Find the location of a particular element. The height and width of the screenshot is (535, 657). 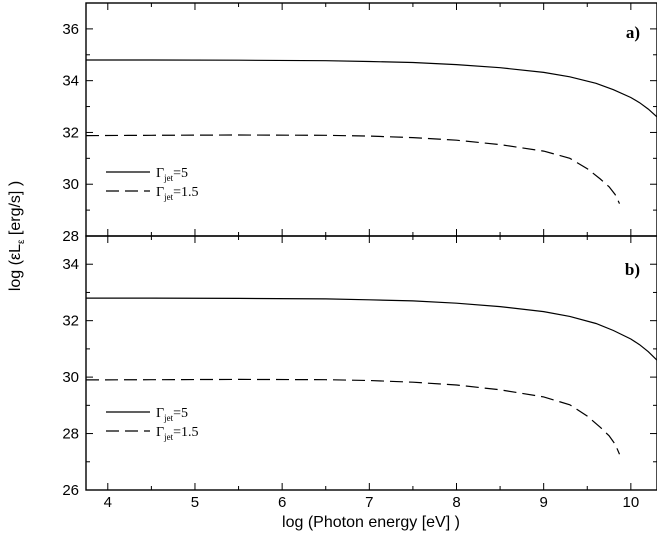

x-tick-label: 6 is located at coordinates (282, 502).